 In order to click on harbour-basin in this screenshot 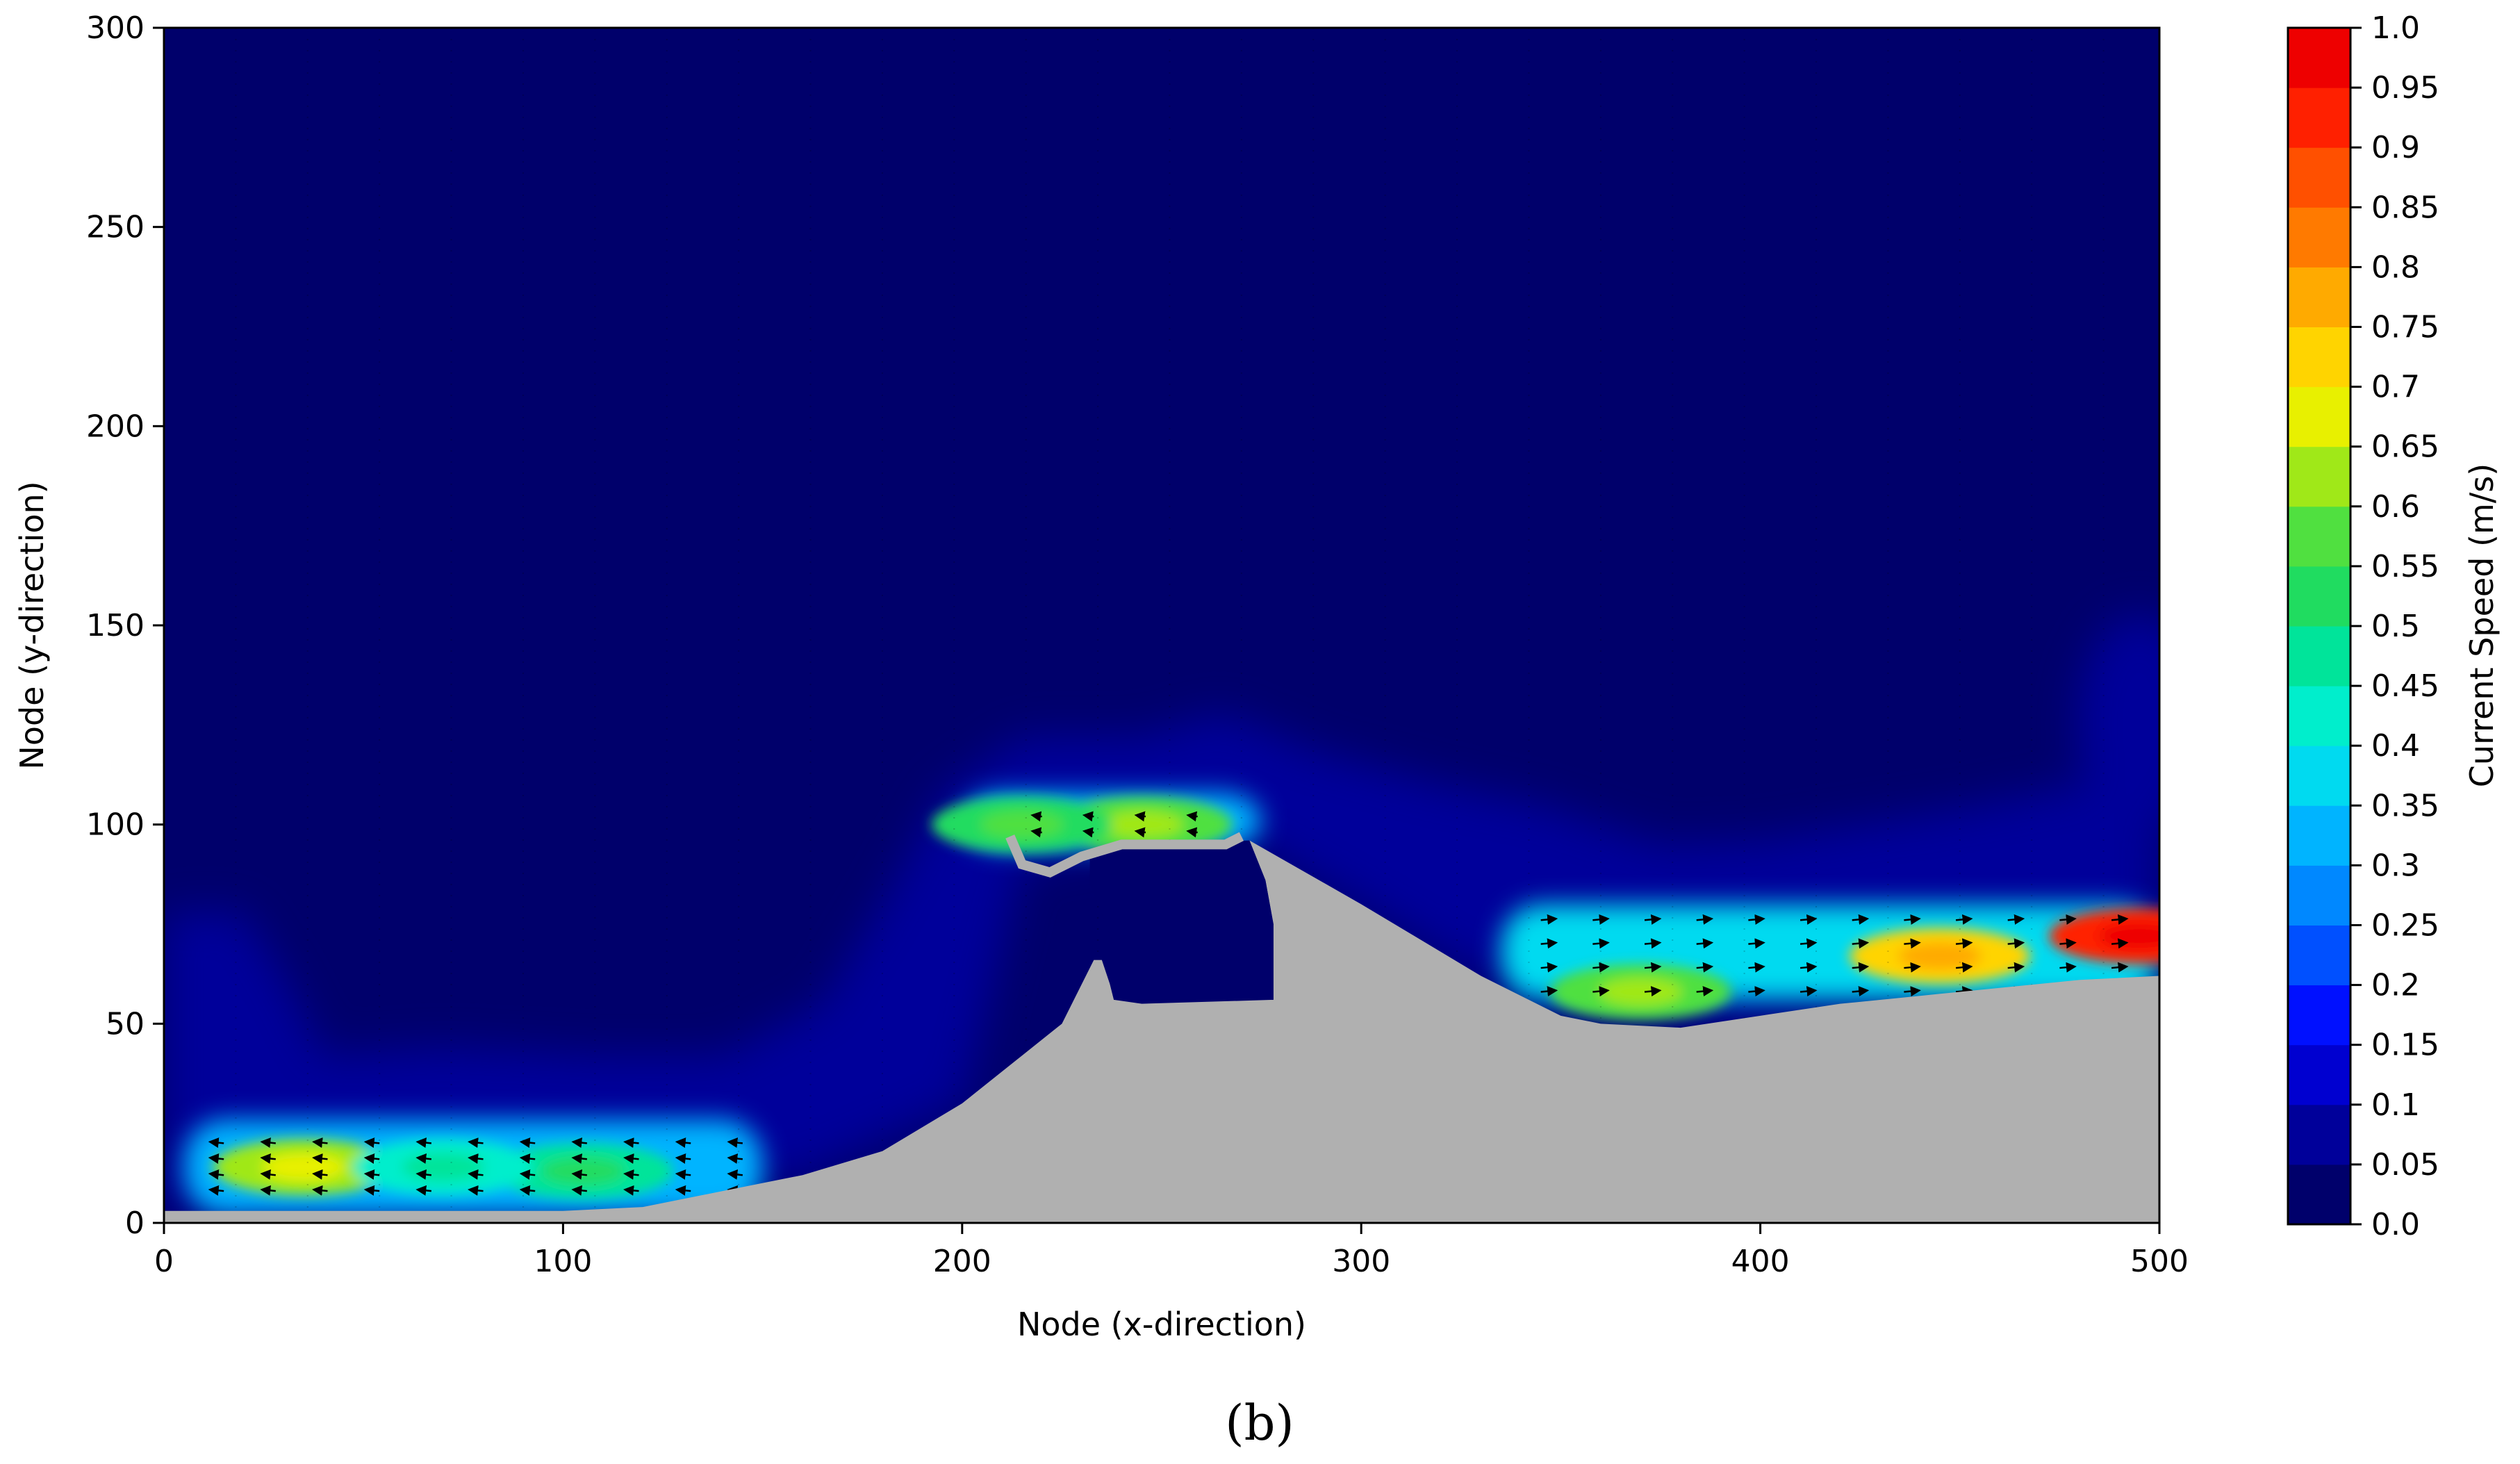, I will do `click(1181, 920)`.